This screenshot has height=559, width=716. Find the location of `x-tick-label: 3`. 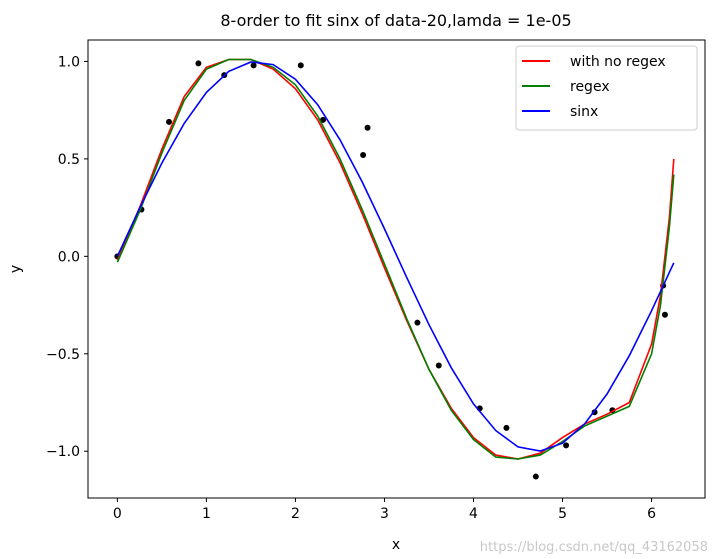

x-tick-label: 3 is located at coordinates (384, 514).